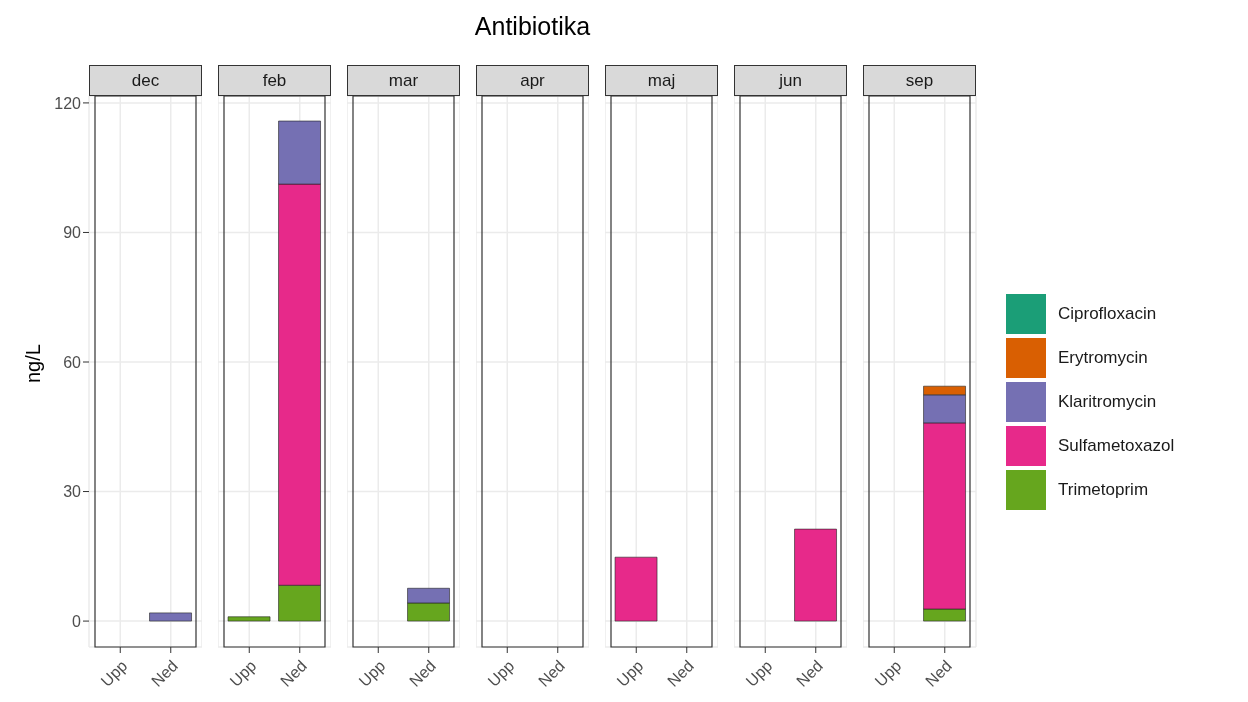 The width and height of the screenshot is (1248, 702). Describe the element at coordinates (72, 492) in the screenshot. I see `y-tick-label: 30` at that location.